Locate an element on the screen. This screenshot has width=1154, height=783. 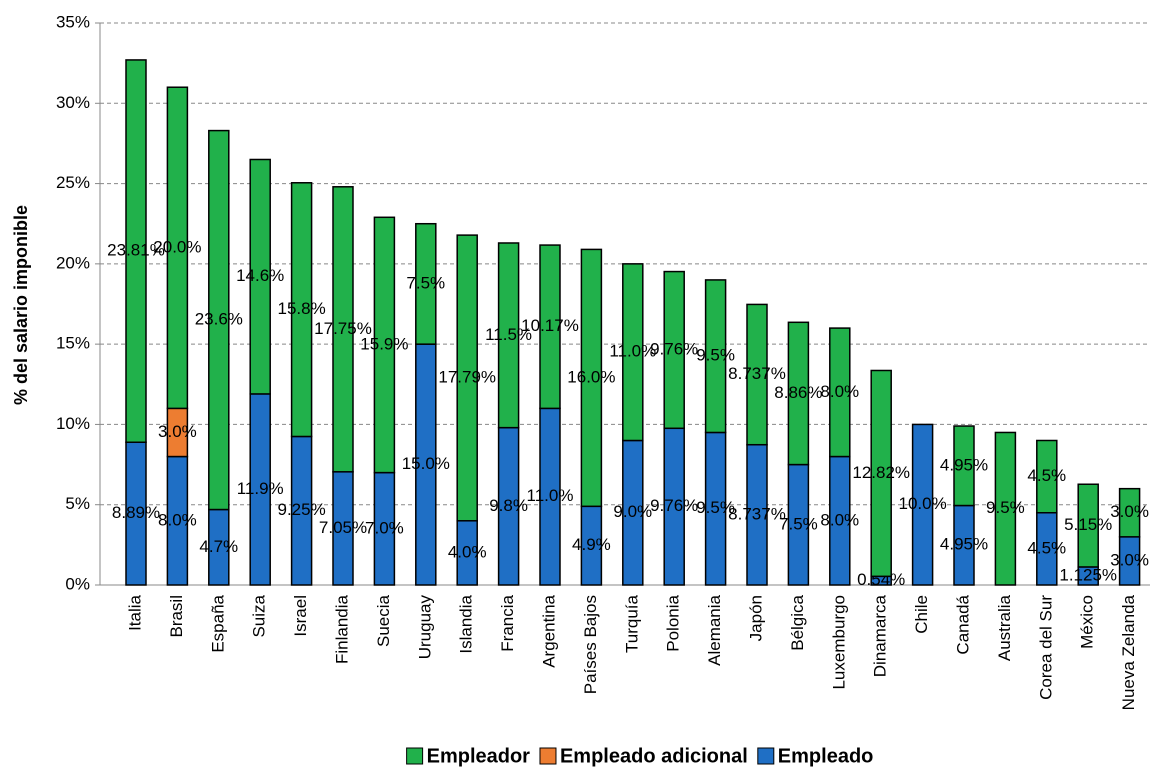
y-tick-label: 25% is located at coordinates (73, 182).